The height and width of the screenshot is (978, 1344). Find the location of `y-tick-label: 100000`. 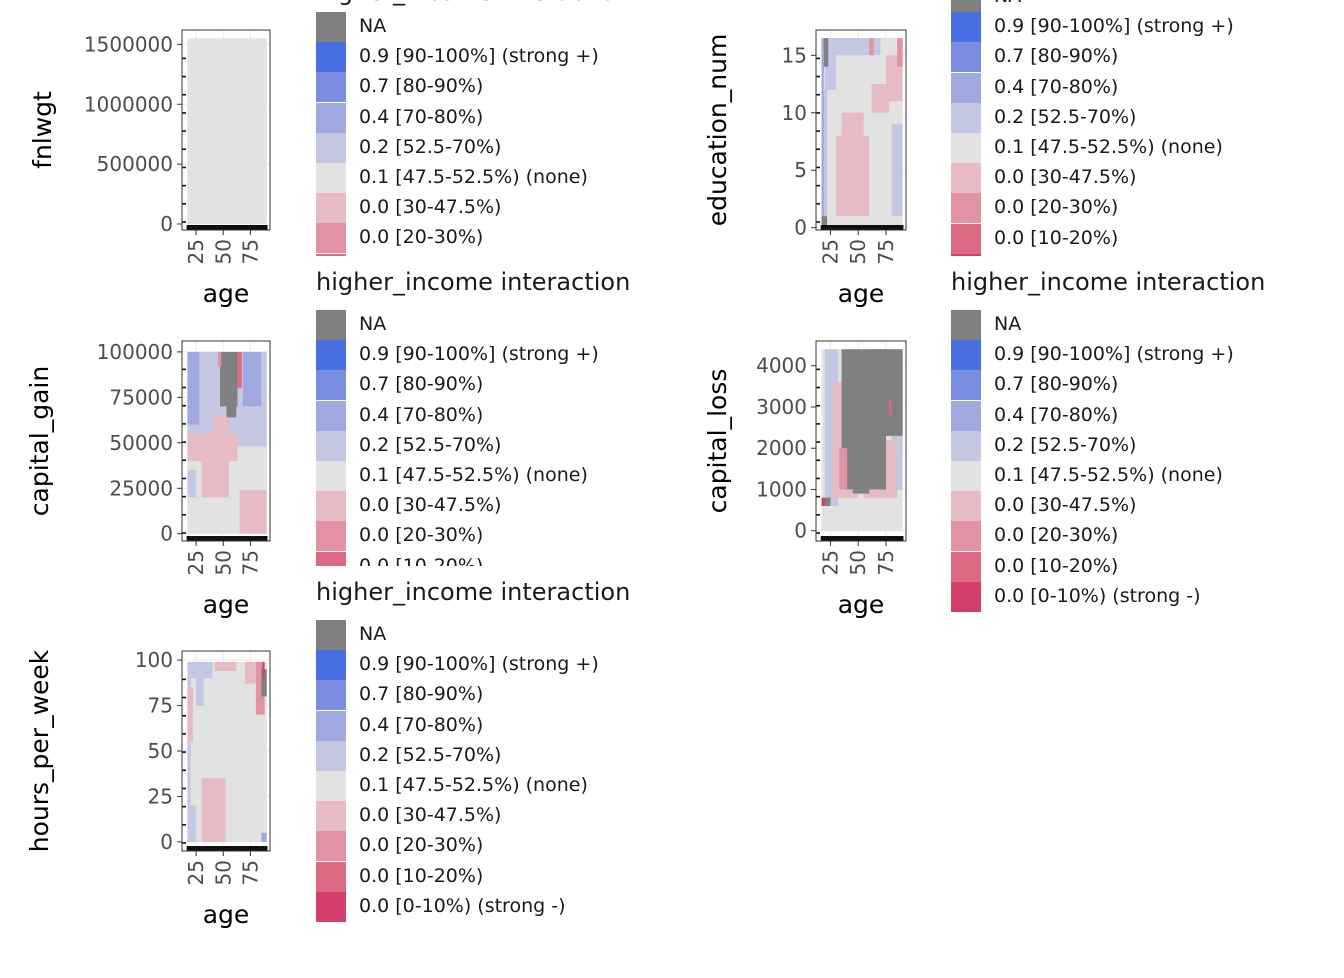

y-tick-label: 100000 is located at coordinates (135, 352).